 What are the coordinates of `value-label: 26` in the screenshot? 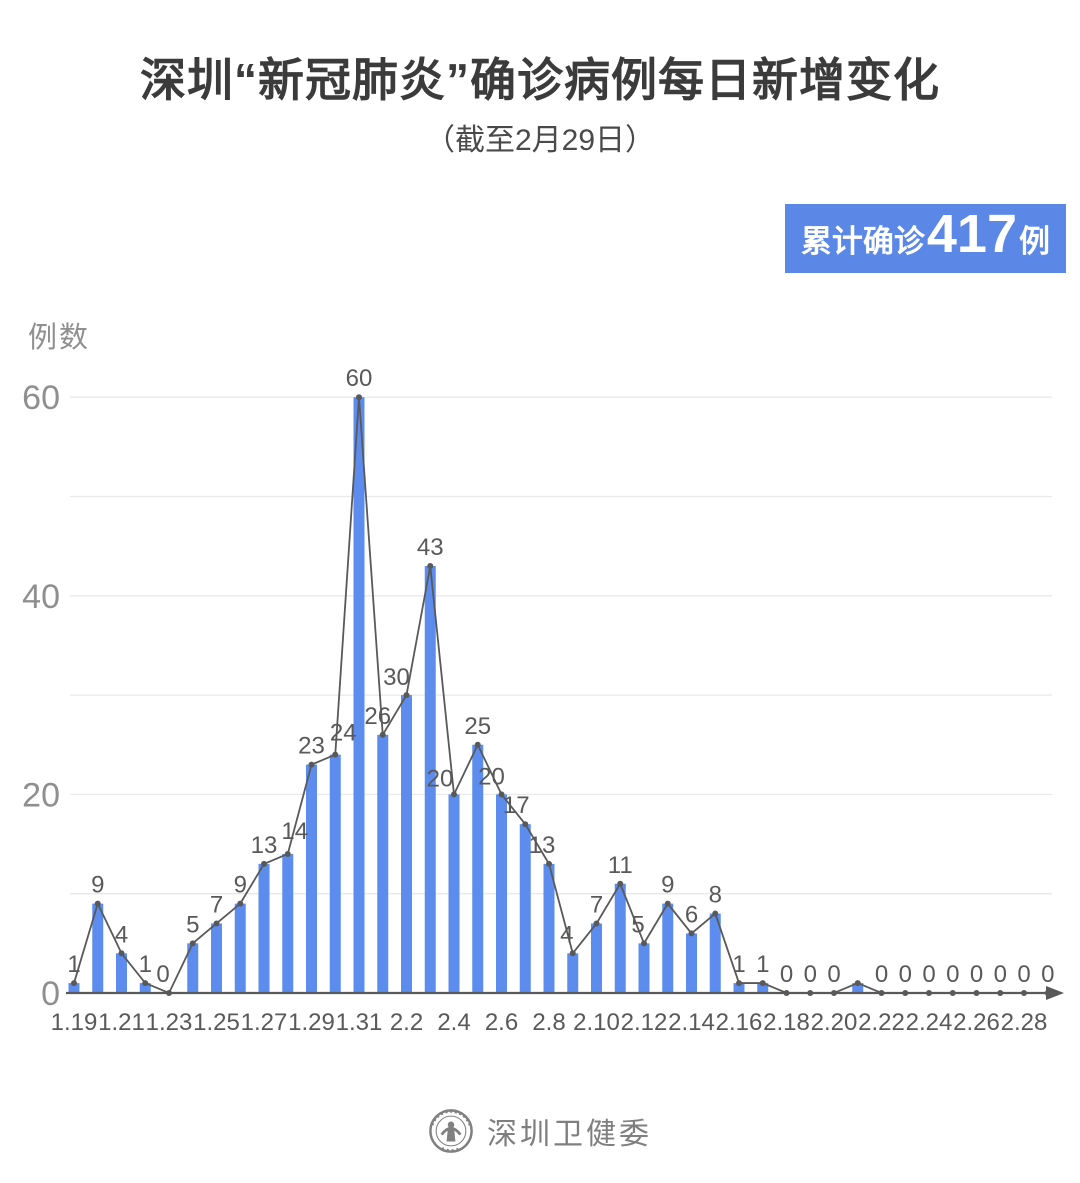 It's located at (377, 716).